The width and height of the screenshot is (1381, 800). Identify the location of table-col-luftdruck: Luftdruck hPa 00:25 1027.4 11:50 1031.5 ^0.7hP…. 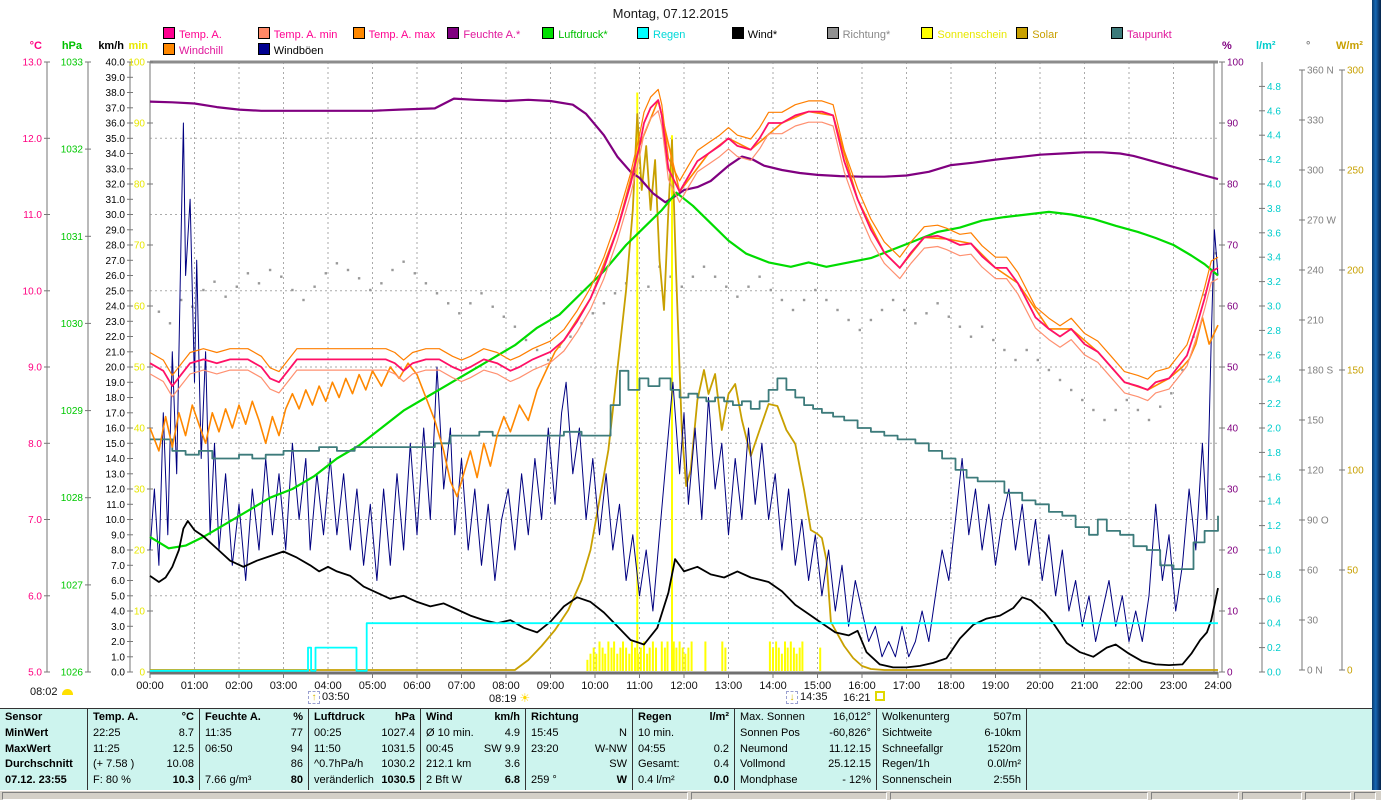
(365, 750).